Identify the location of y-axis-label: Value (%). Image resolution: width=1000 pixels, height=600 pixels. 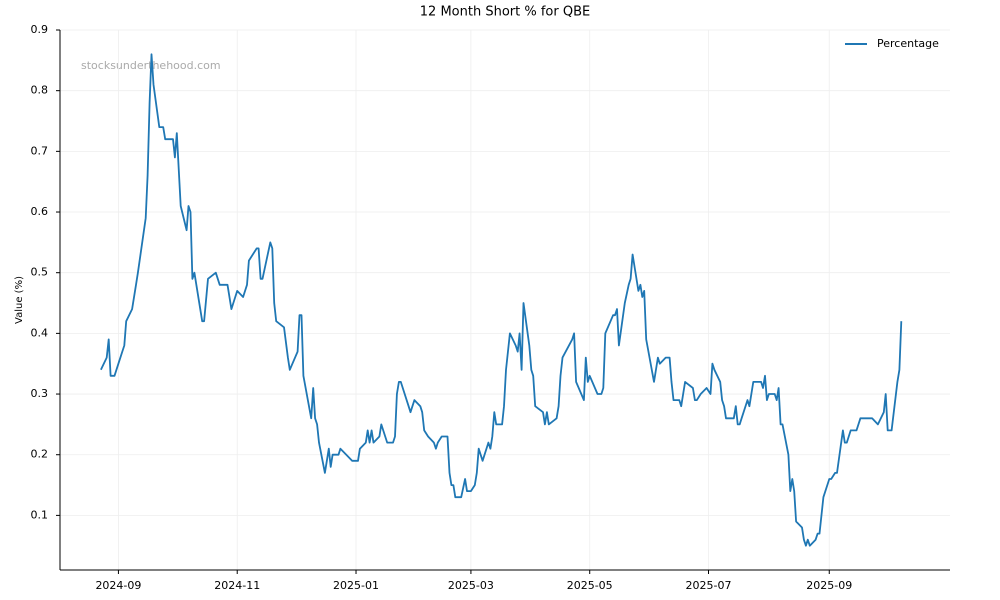
(19, 300).